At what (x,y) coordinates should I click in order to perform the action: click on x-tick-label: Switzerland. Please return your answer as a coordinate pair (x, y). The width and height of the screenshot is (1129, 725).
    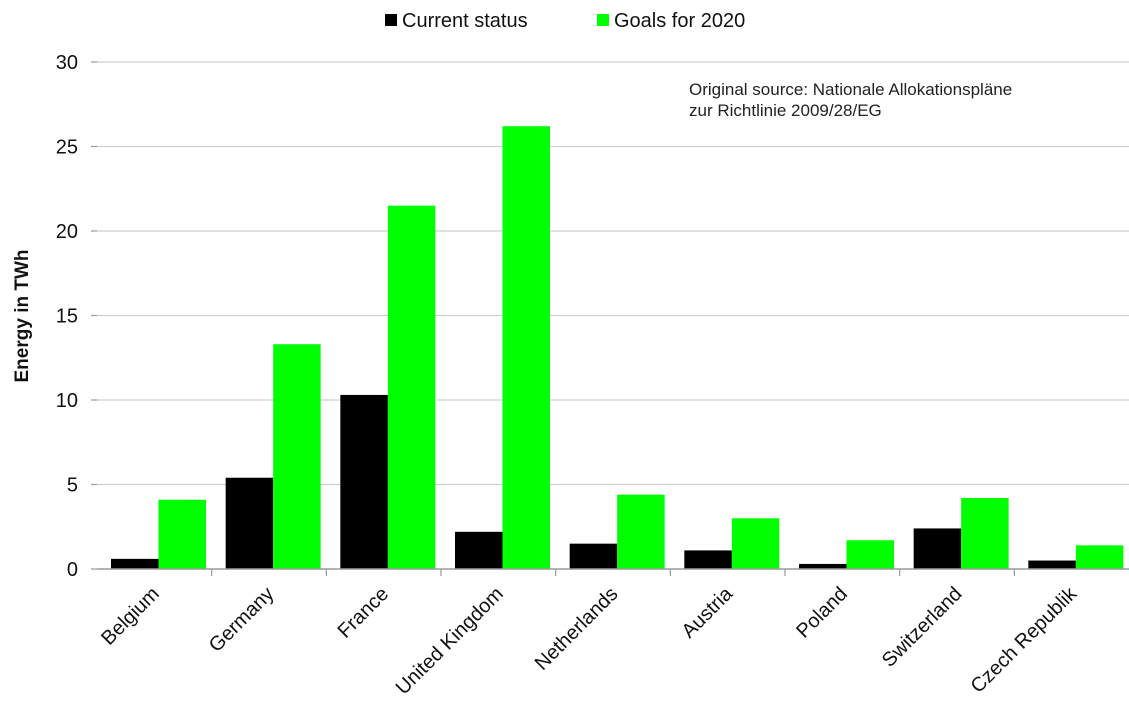
    Looking at the image, I should click on (922, 627).